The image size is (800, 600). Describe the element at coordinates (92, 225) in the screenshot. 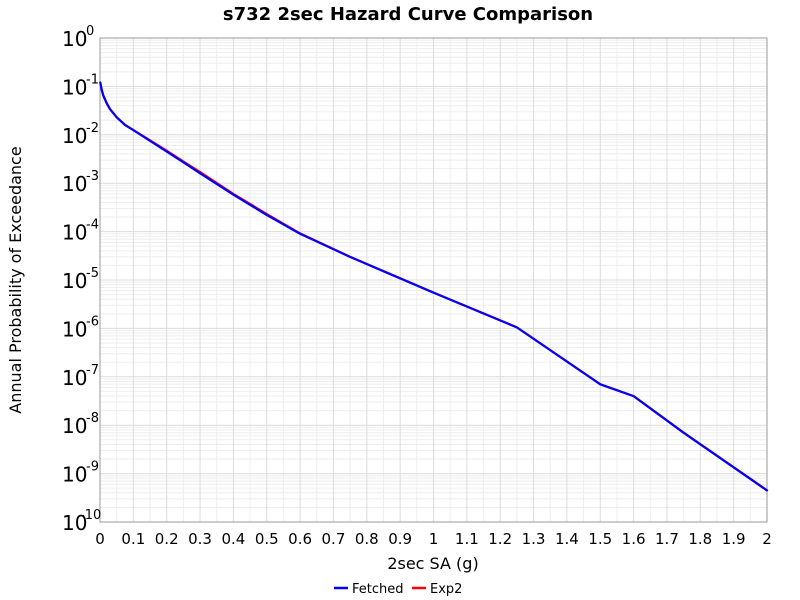

I see `y-tick-exponent: -4` at that location.